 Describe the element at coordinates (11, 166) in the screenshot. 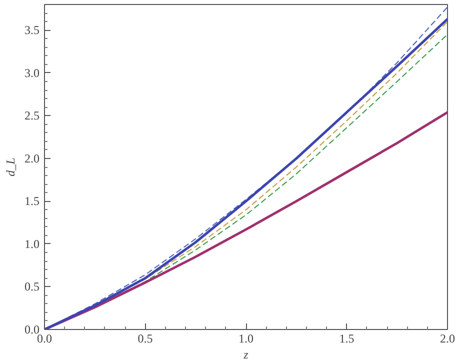

I see `y-axis-title: d_L` at that location.